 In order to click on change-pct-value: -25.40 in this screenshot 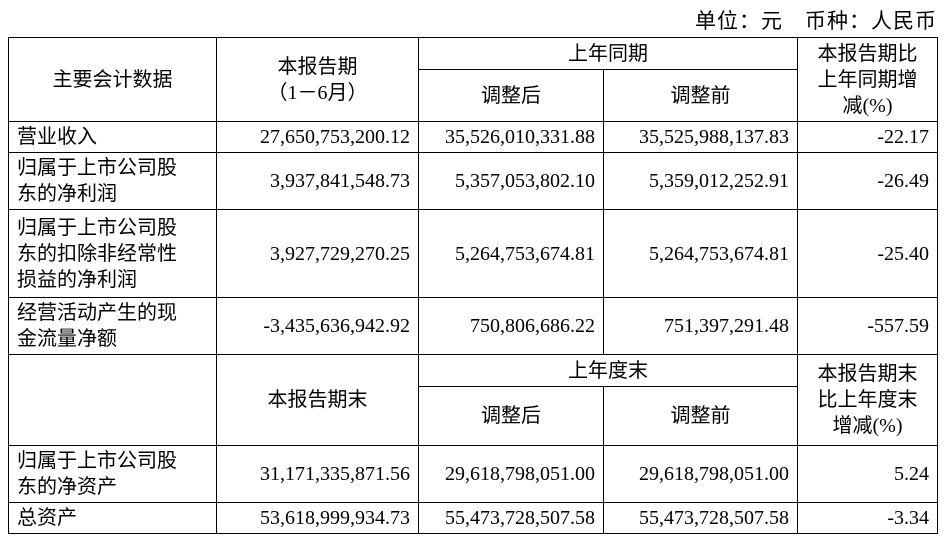, I will do `click(867, 253)`.